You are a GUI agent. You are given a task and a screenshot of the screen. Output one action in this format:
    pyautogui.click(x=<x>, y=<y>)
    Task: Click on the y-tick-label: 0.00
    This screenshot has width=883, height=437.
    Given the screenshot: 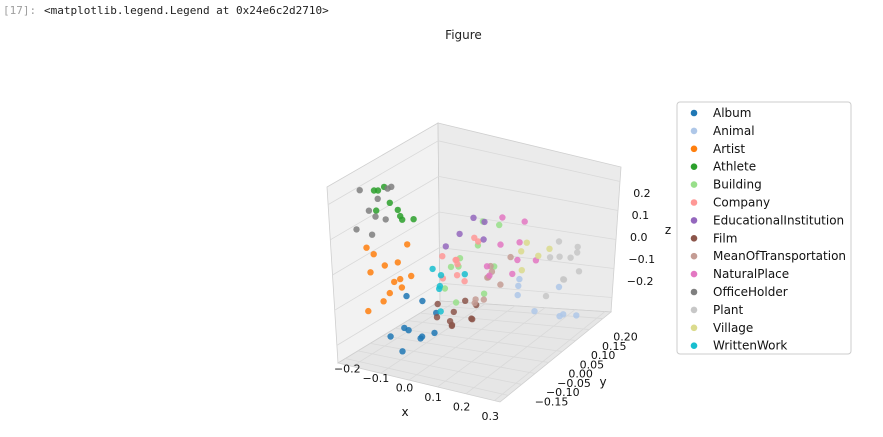 What is the action you would take?
    pyautogui.click(x=580, y=374)
    